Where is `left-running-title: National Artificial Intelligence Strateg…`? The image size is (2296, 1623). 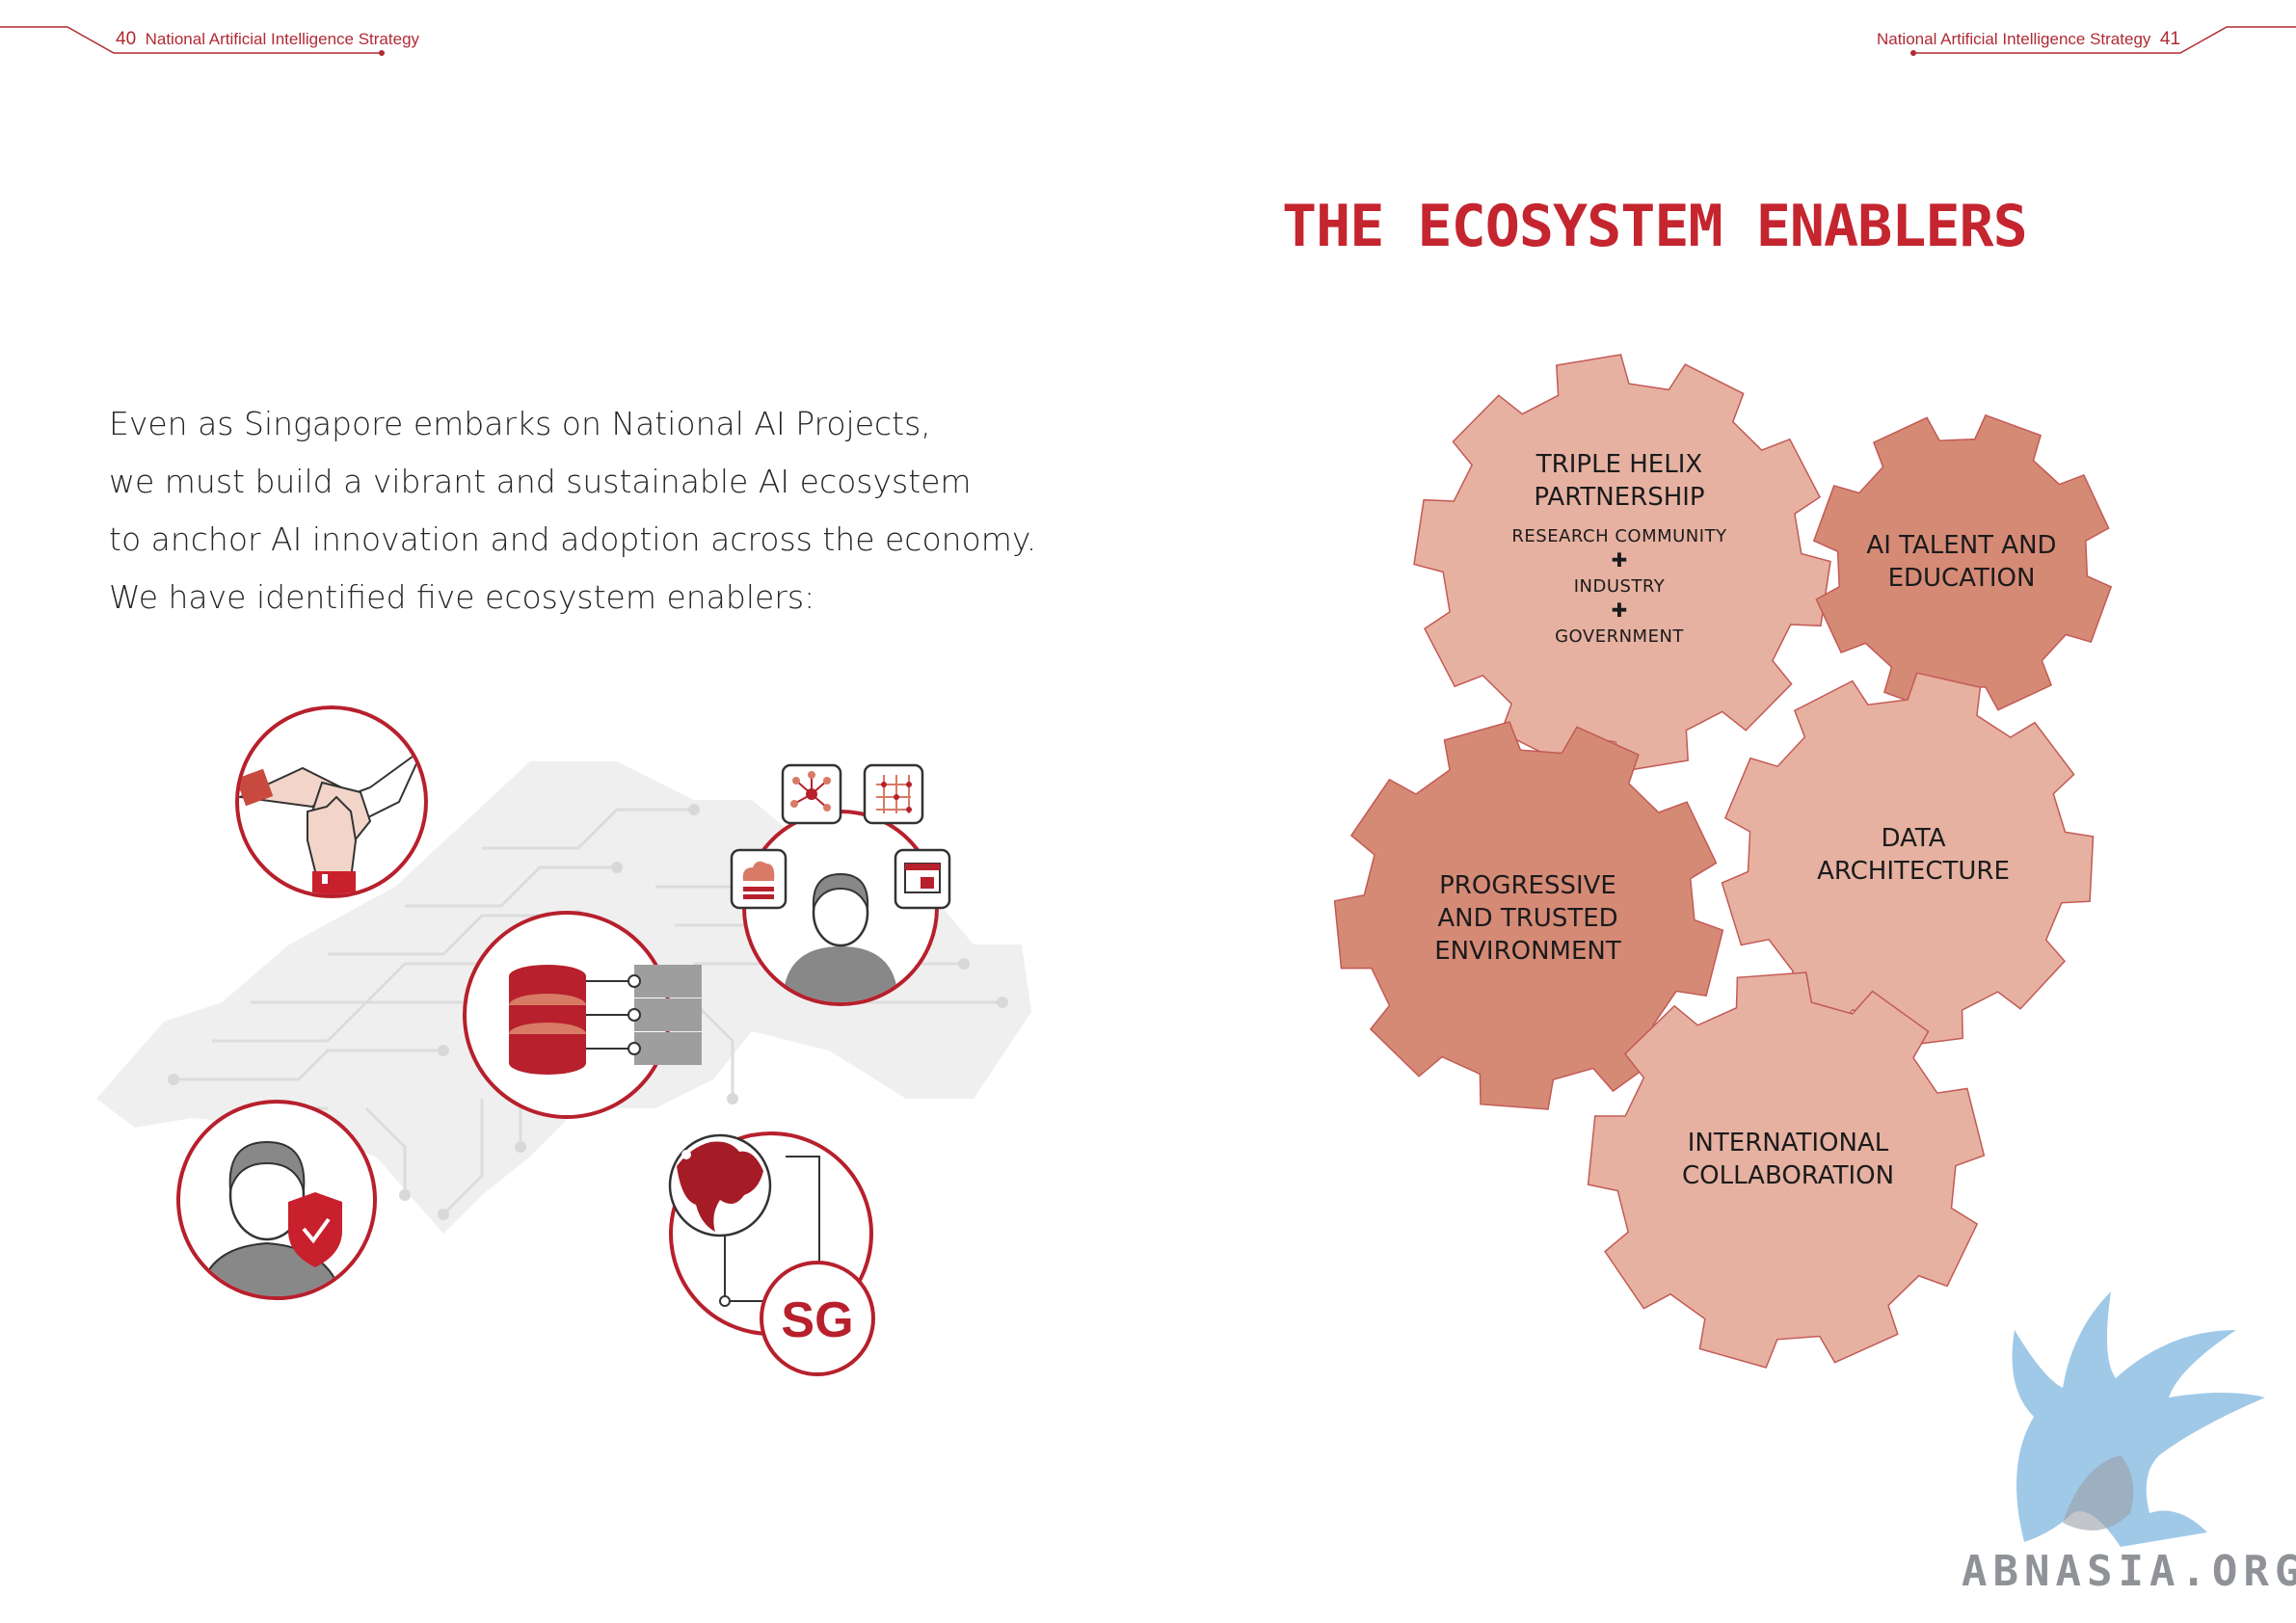 left-running-title: National Artificial Intelligence Strateg… is located at coordinates (282, 39).